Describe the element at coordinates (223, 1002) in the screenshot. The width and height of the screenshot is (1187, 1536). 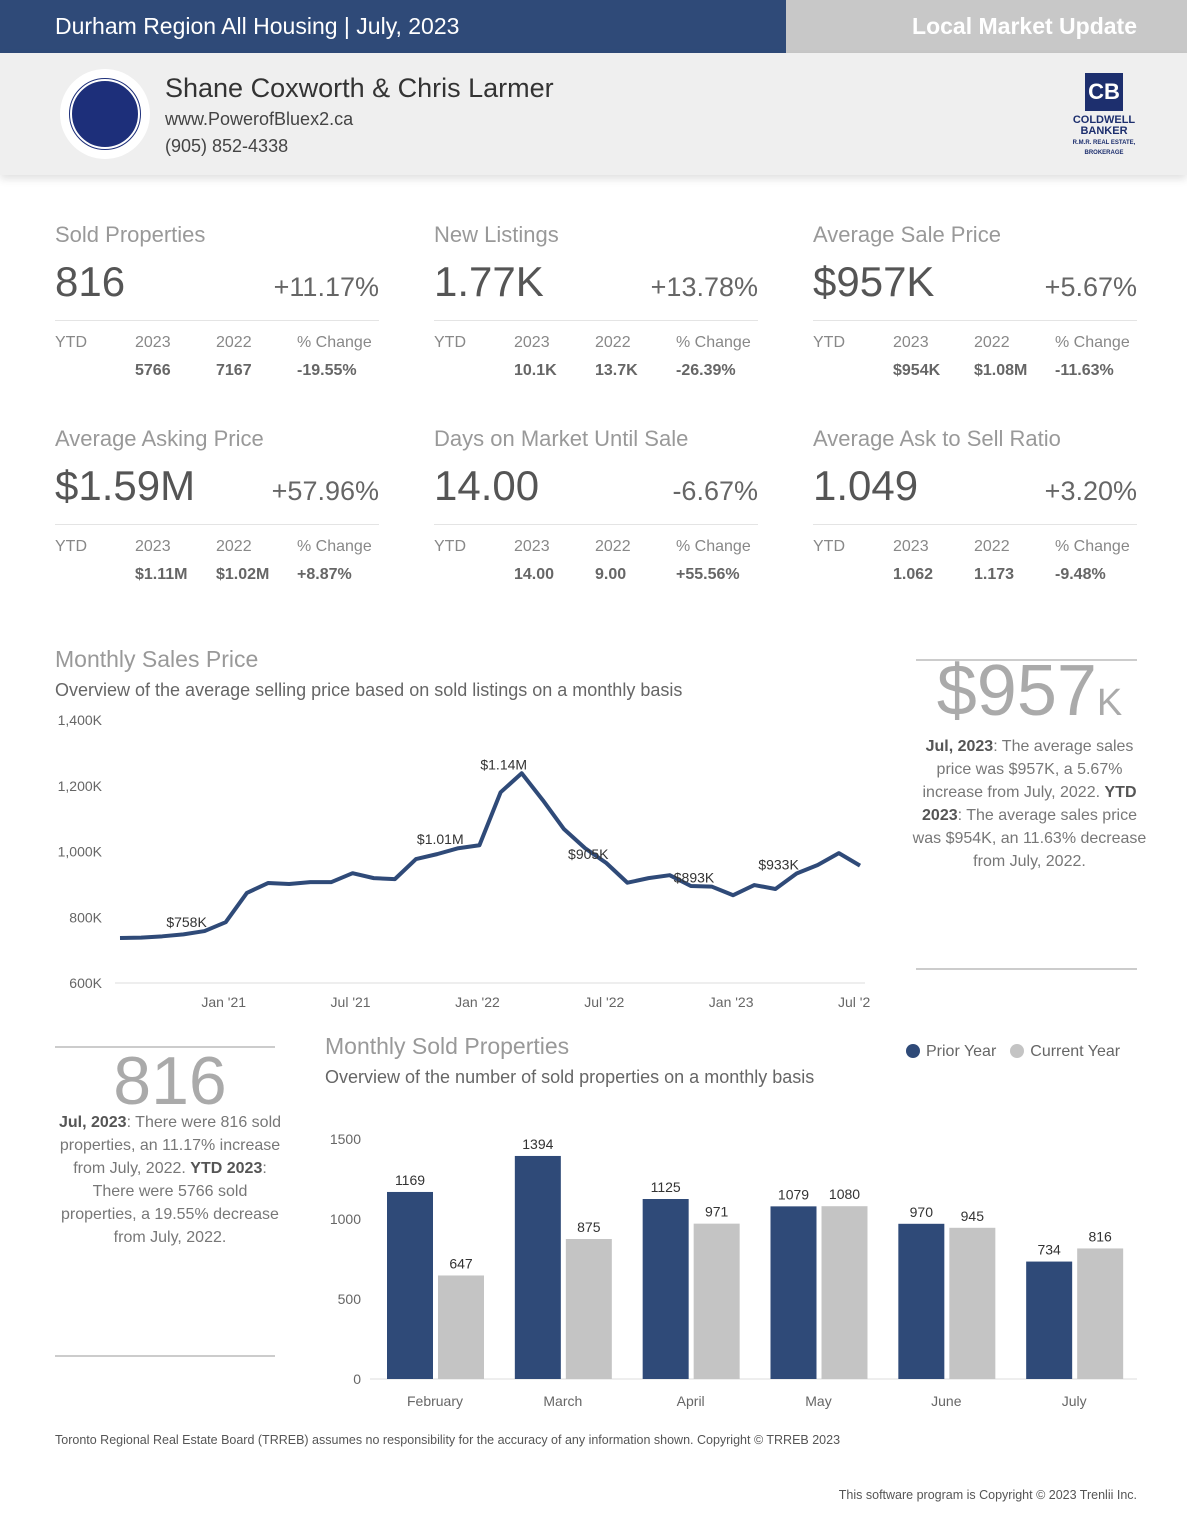
I see `x-tick-label: Jan '21` at that location.